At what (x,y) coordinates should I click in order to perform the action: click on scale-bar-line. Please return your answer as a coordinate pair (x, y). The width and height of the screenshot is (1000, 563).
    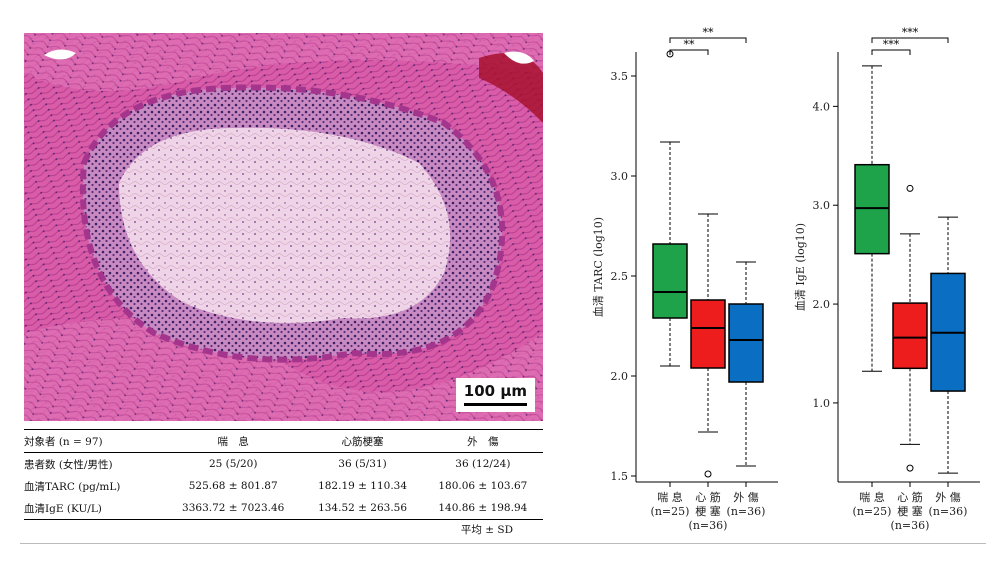
    Looking at the image, I should click on (495, 404).